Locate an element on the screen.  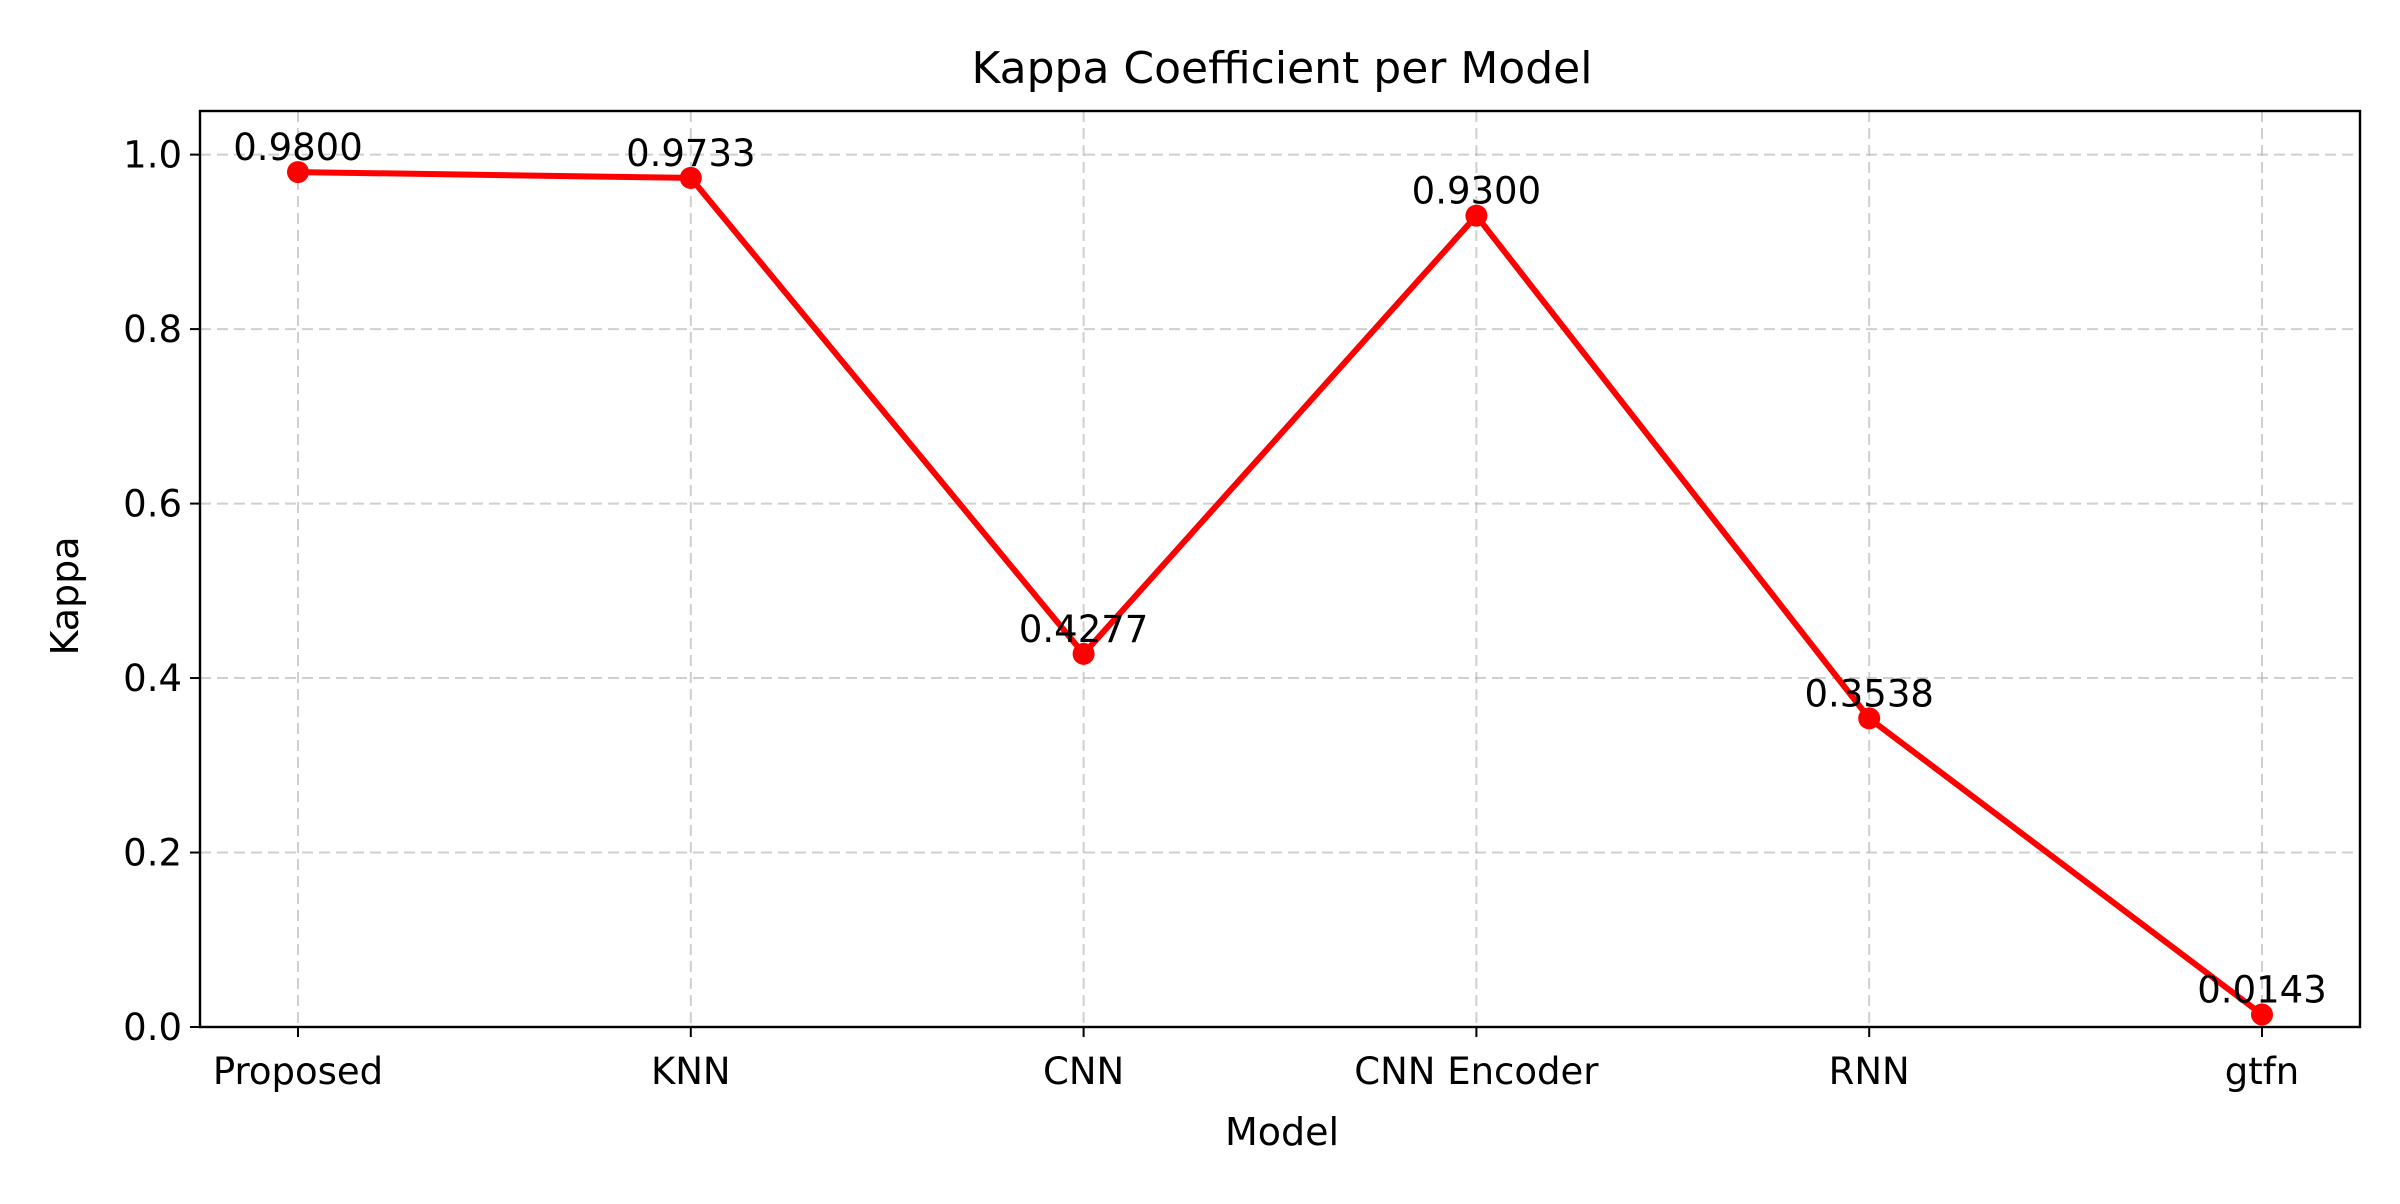
x-tick-label: gtfn is located at coordinates (2262, 1071).